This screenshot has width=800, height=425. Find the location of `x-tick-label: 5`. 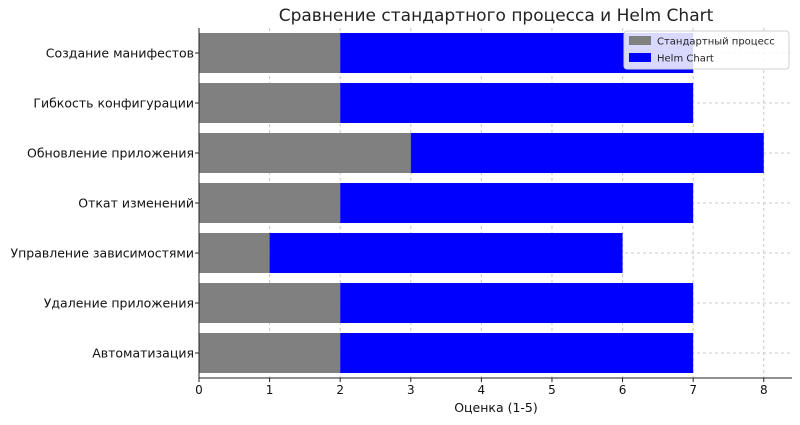

x-tick-label: 5 is located at coordinates (552, 390).